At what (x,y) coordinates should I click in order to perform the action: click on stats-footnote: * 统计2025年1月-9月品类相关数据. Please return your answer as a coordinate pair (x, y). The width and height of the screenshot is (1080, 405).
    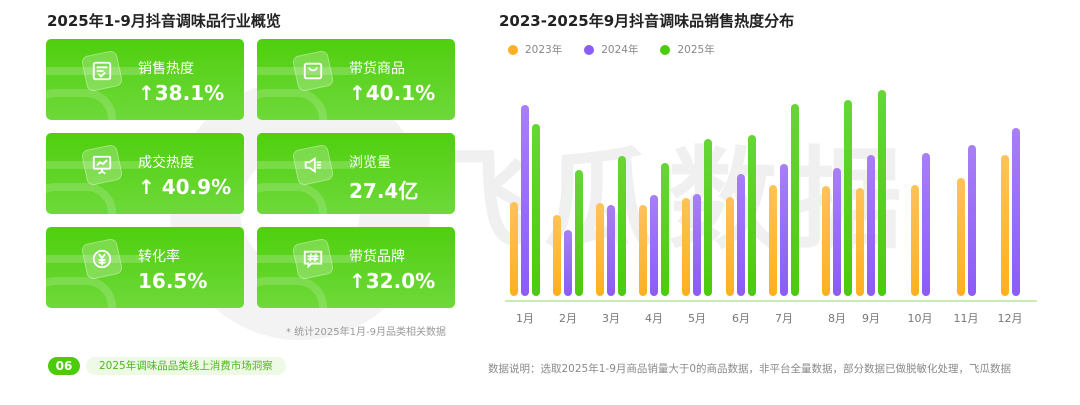
    Looking at the image, I should click on (366, 332).